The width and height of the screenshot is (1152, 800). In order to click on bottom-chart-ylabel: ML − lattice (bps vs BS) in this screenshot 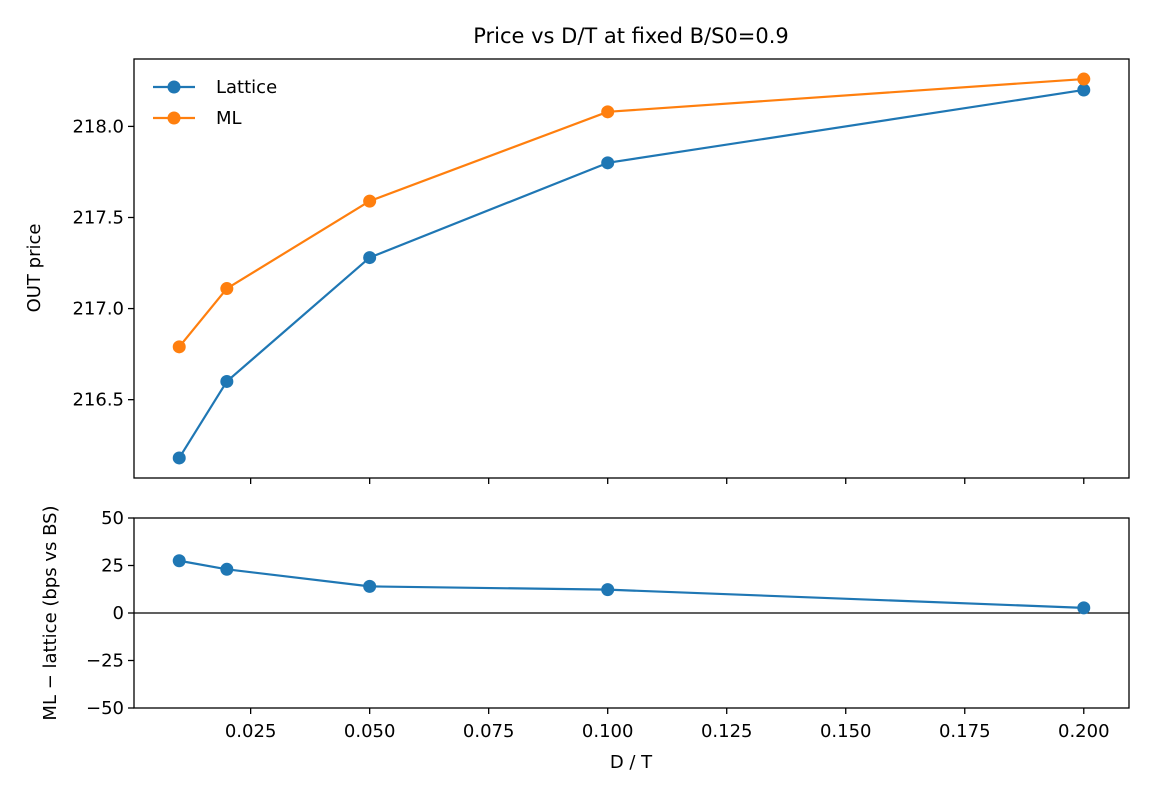, I will do `click(50, 612)`.